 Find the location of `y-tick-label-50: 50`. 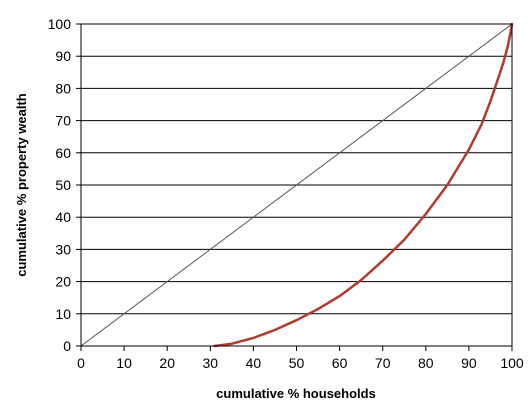

y-tick-label-50: 50 is located at coordinates (63, 185).